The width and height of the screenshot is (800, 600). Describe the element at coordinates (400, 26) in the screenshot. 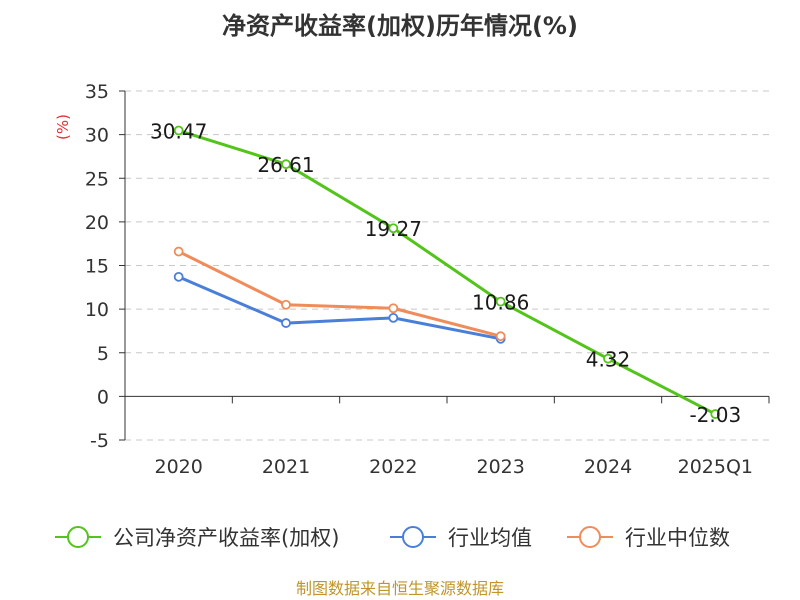

I see `chart-title: 净资产收益率(加权)历年情况(%)` at that location.